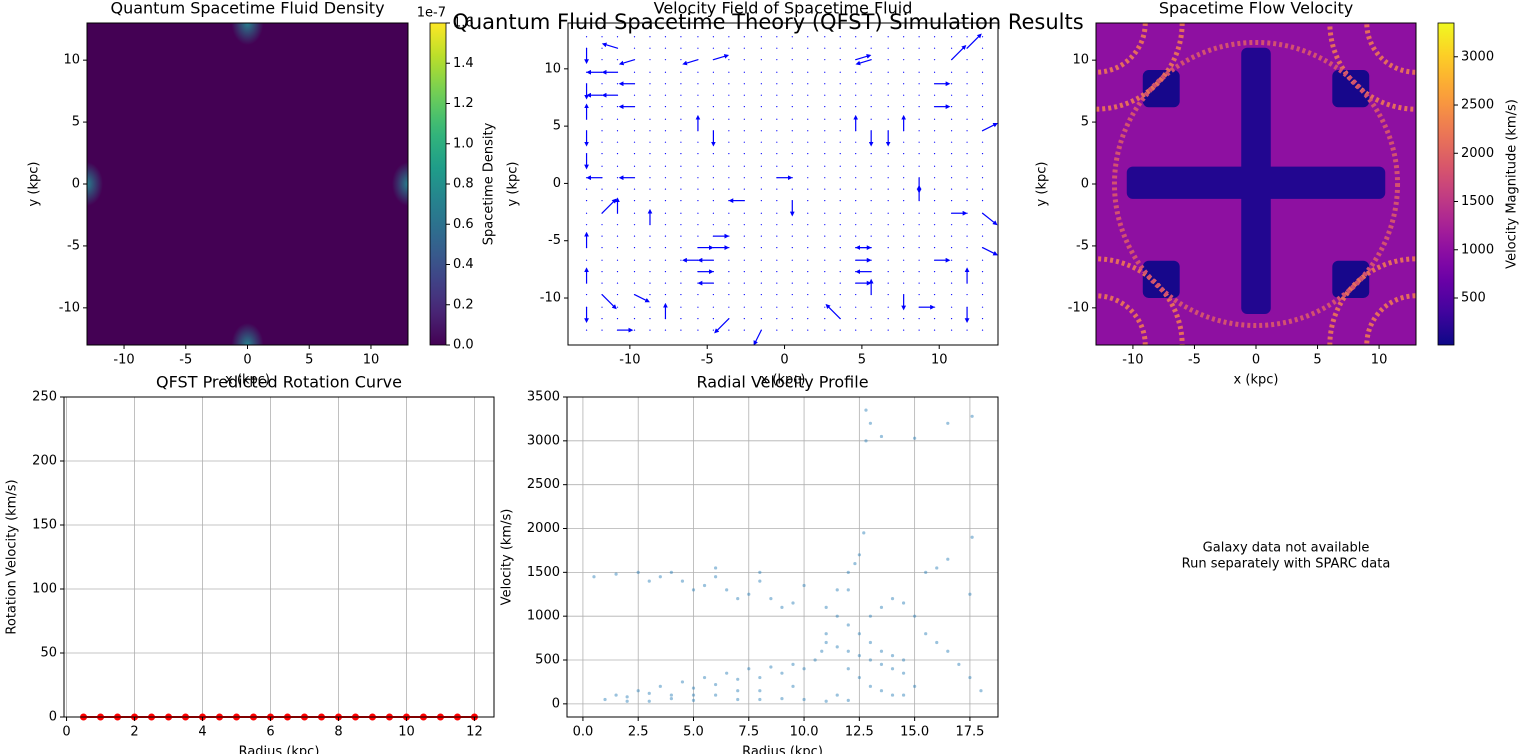 This screenshot has height=754, width=1536. I want to click on x-tick-label: 5, so click(309, 360).